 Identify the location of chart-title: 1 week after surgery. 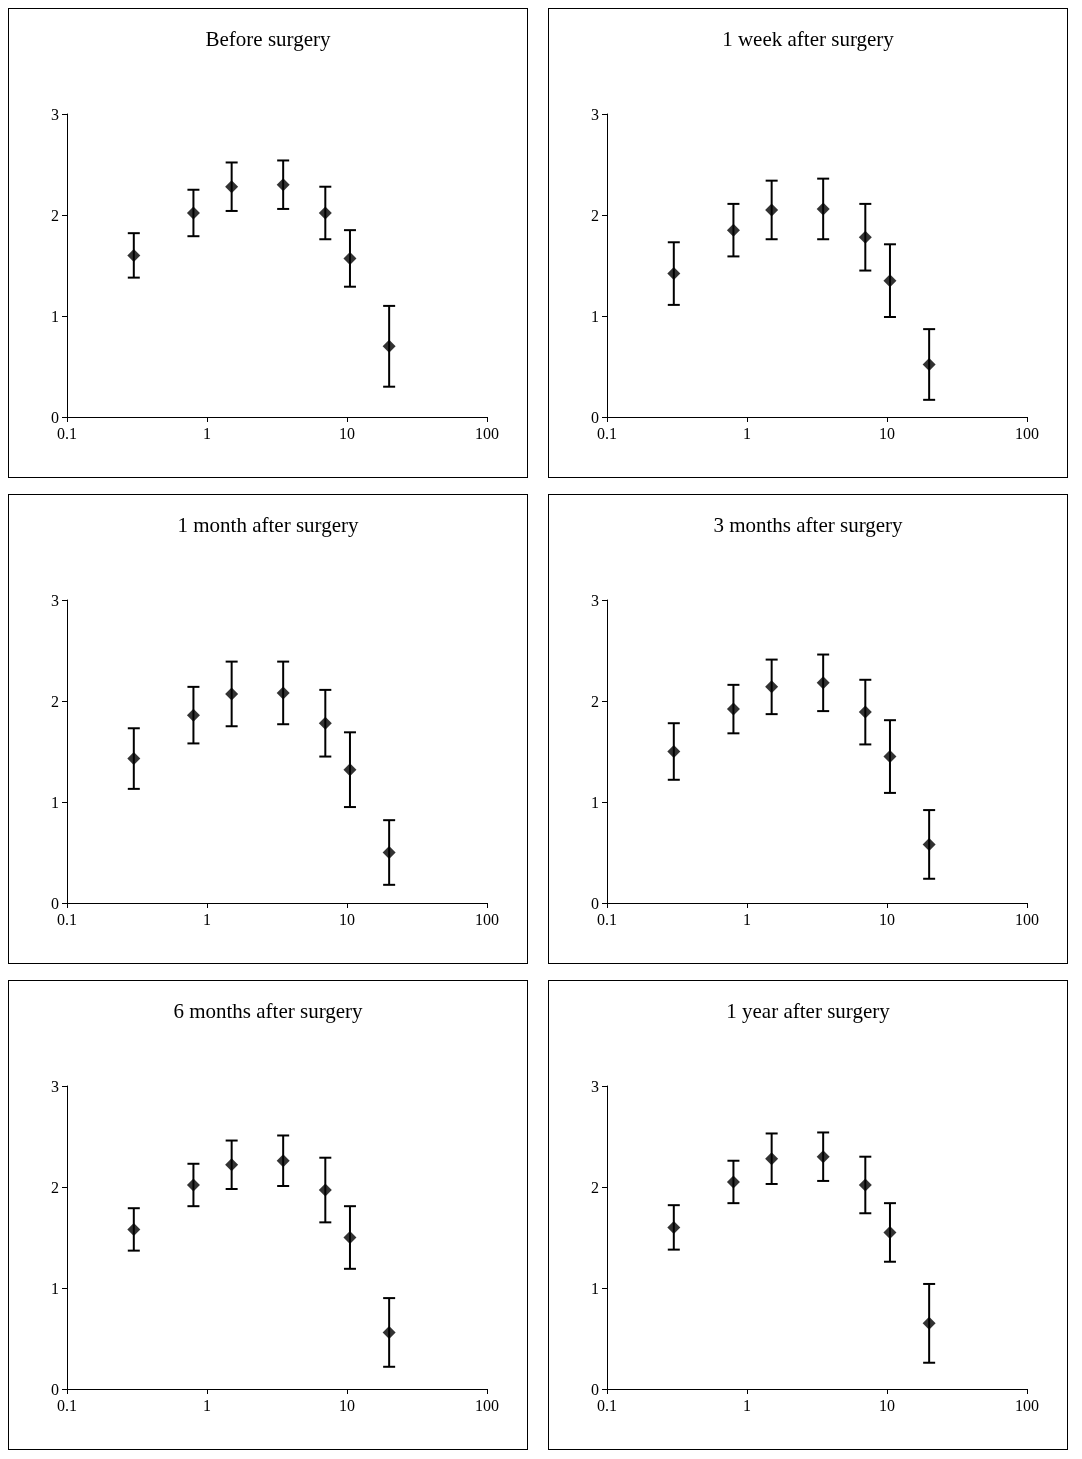
(808, 38).